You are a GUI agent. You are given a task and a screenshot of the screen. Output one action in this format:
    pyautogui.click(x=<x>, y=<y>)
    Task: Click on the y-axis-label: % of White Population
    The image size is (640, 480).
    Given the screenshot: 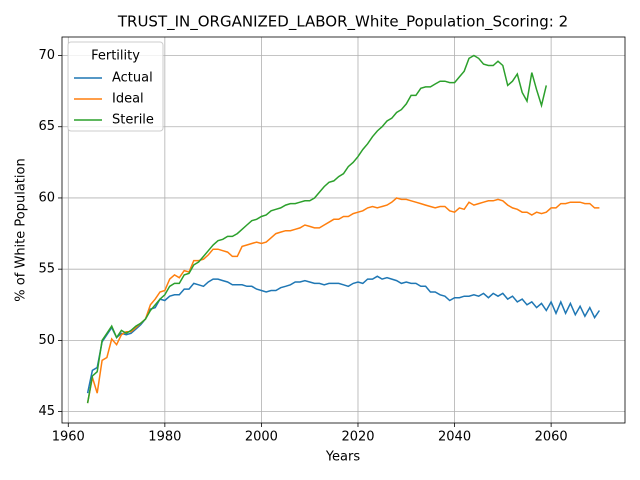 What is the action you would take?
    pyautogui.click(x=21, y=229)
    